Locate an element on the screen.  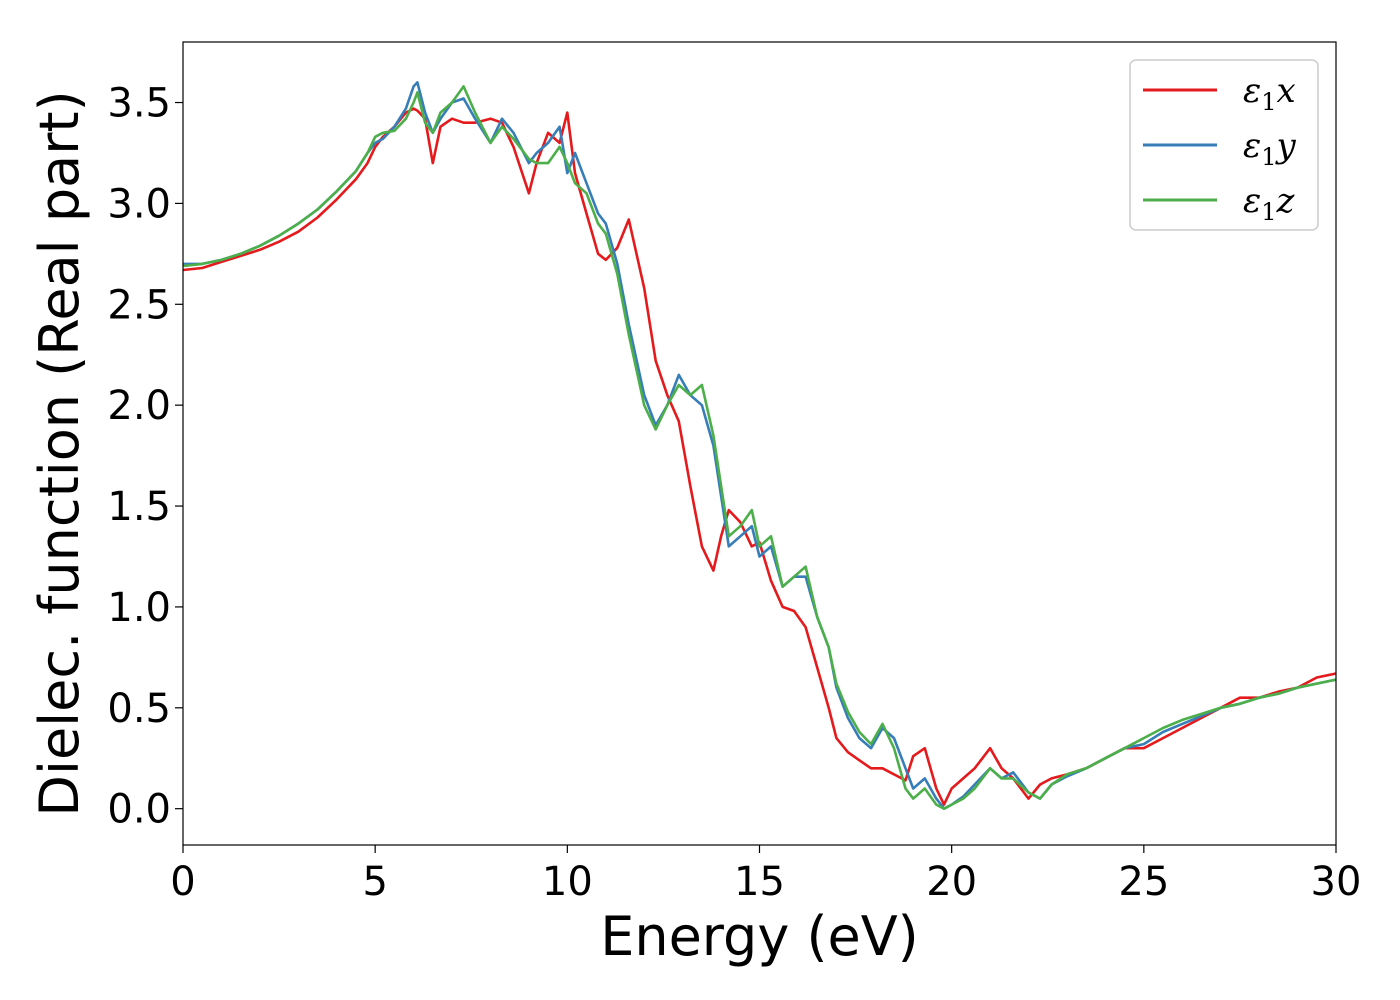
y-tick-label: 2.0 is located at coordinates (139, 406).